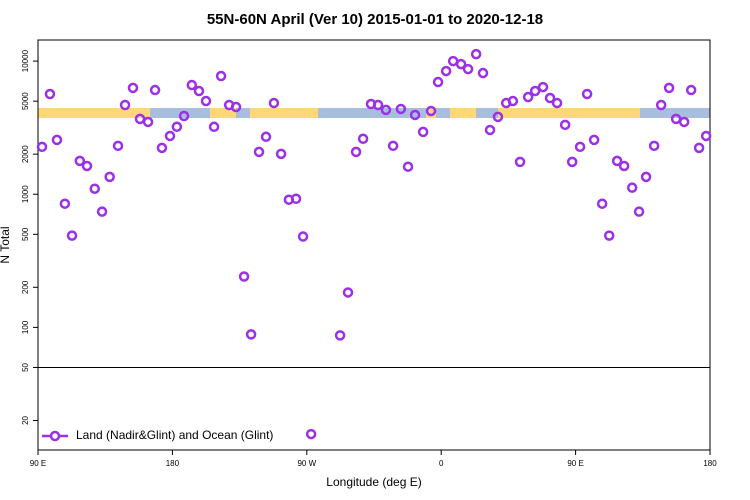 The height and width of the screenshot is (500, 750). What do you see at coordinates (25, 234) in the screenshot?
I see `y-tick-label: 500` at bounding box center [25, 234].